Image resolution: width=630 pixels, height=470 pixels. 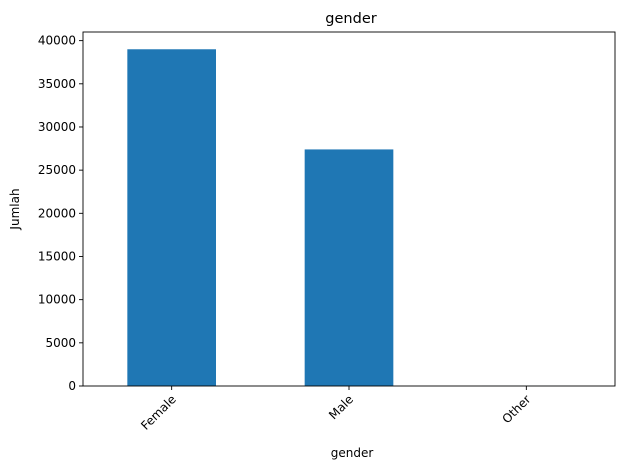 What do you see at coordinates (516, 409) in the screenshot?
I see `x-tick-label: Other` at bounding box center [516, 409].